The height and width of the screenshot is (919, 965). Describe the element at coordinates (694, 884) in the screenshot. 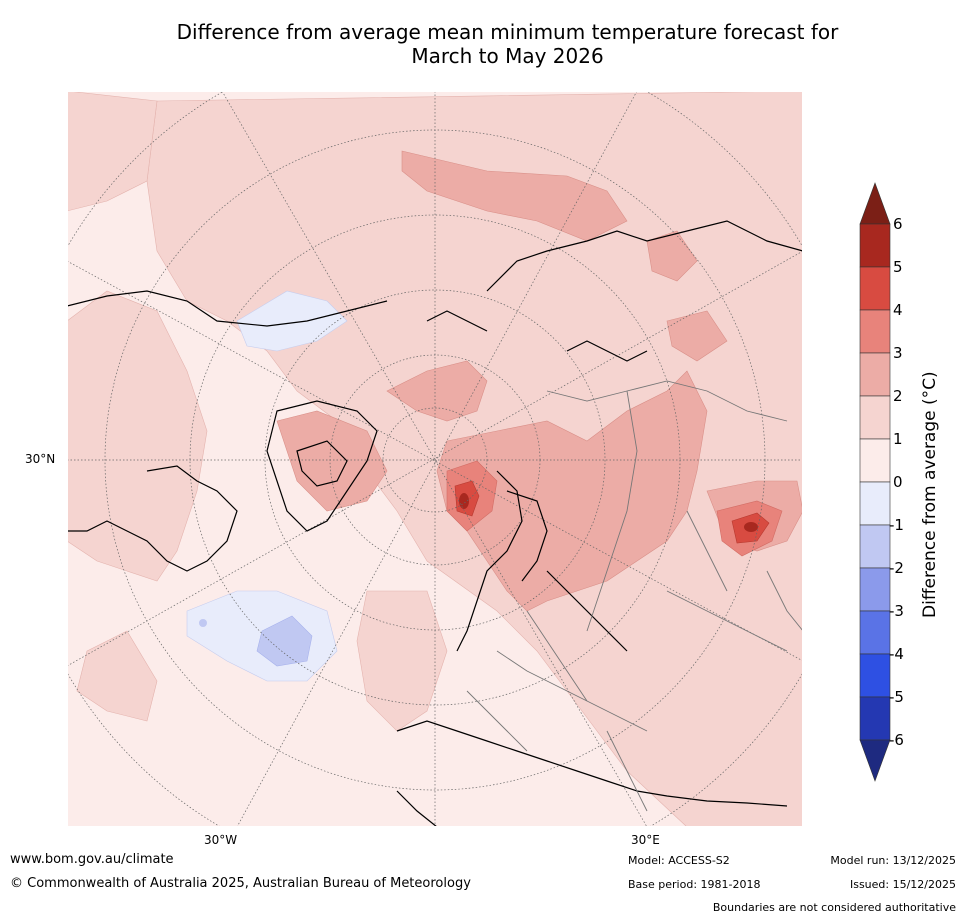

I see `footer-base-period: Base period: 1981-2018` at that location.